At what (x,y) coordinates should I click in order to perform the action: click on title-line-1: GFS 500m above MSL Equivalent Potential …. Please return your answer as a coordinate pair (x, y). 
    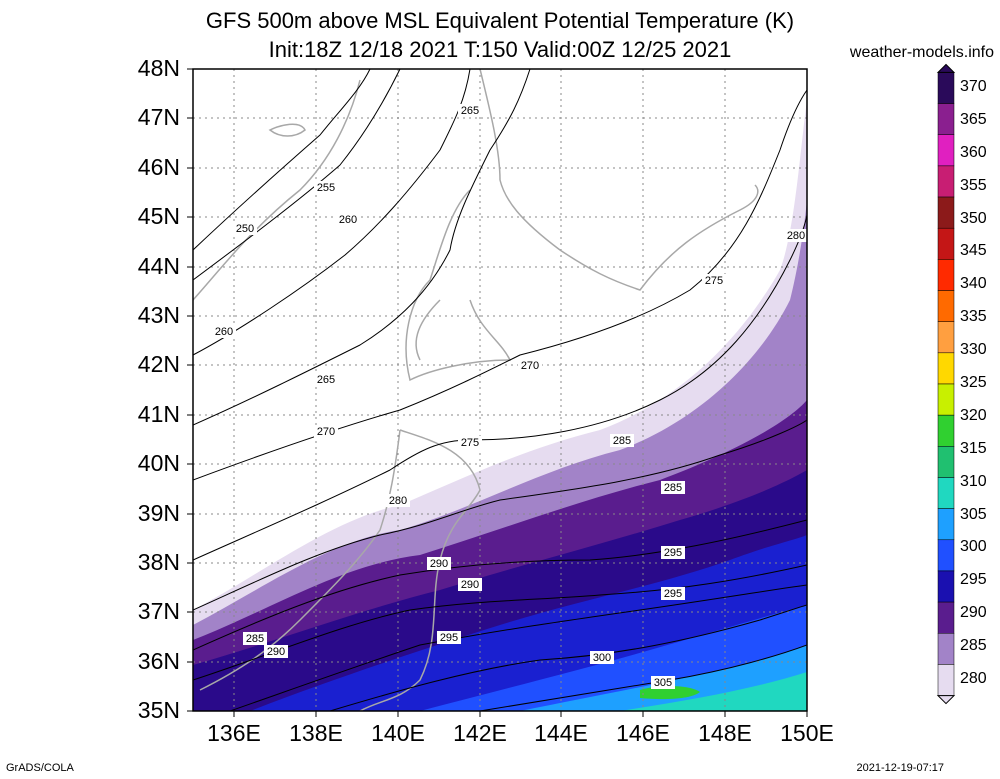
    Looking at the image, I should click on (500, 20).